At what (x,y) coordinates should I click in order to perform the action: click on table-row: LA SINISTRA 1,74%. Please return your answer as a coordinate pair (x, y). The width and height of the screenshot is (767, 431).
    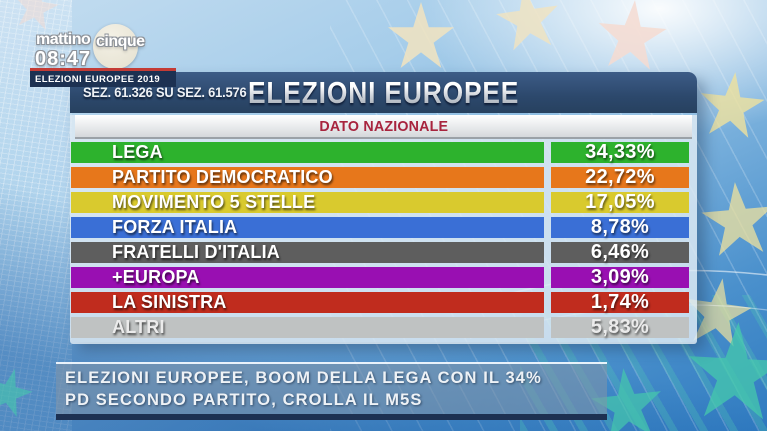
    Looking at the image, I should click on (380, 302).